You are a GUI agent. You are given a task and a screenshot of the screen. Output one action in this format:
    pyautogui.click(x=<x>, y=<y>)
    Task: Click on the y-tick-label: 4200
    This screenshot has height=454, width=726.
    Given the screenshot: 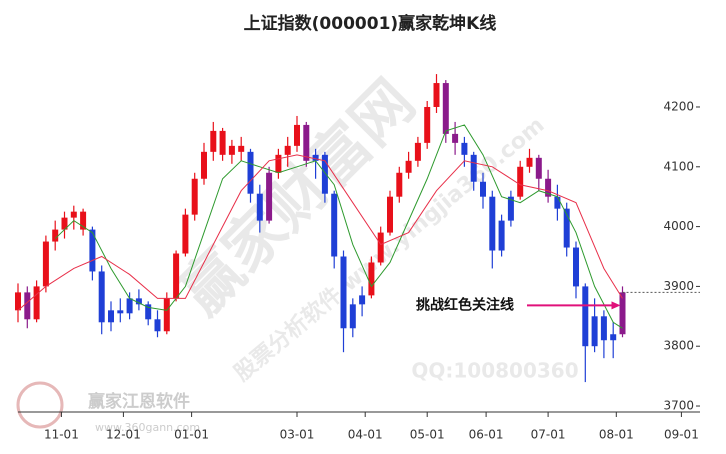 What is the action you would take?
    pyautogui.click(x=678, y=106)
    